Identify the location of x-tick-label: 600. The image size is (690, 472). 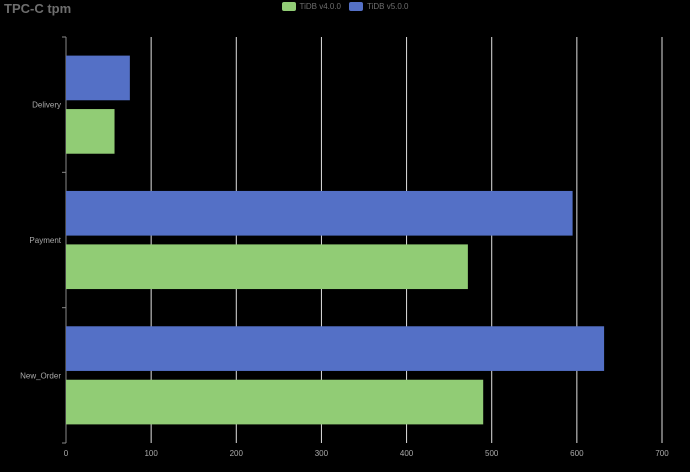
(577, 453).